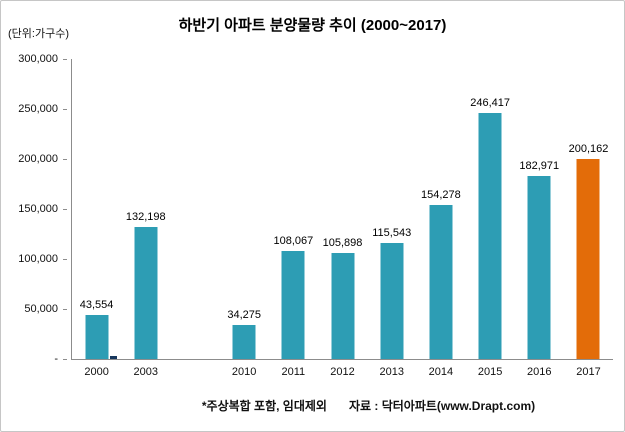 The width and height of the screenshot is (625, 432). Describe the element at coordinates (539, 166) in the screenshot. I see `value-label-2016: 182,971` at that location.